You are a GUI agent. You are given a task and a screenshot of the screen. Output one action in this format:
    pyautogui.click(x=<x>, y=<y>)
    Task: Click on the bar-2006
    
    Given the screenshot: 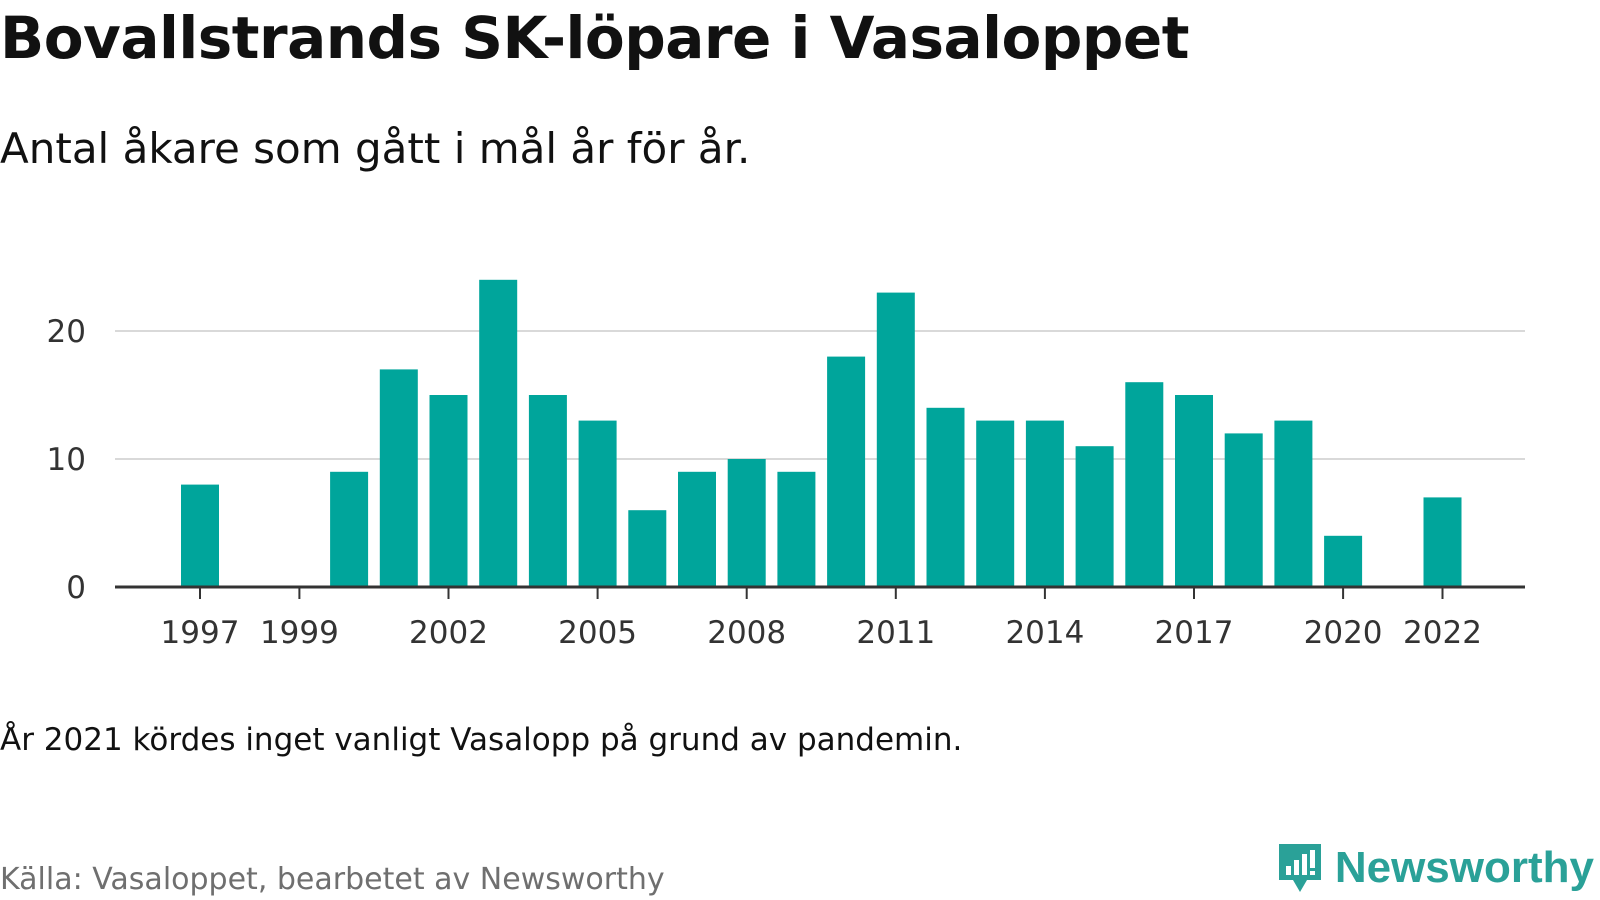 What is the action you would take?
    pyautogui.click(x=647, y=548)
    